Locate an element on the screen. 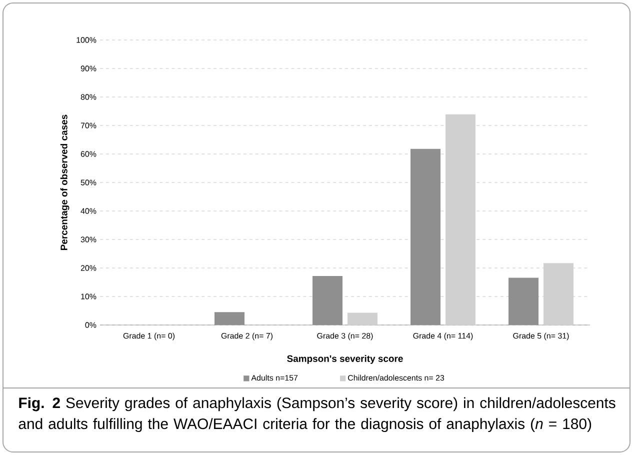  y-axis-title: Percentage of observed cases is located at coordinates (65, 182).